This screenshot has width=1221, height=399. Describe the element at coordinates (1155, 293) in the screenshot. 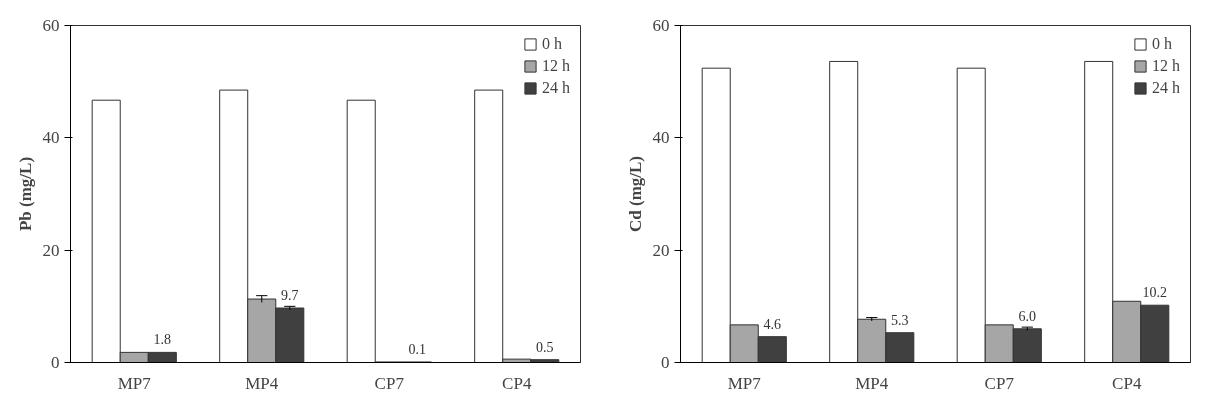

I see `data-label: 10.2` at that location.